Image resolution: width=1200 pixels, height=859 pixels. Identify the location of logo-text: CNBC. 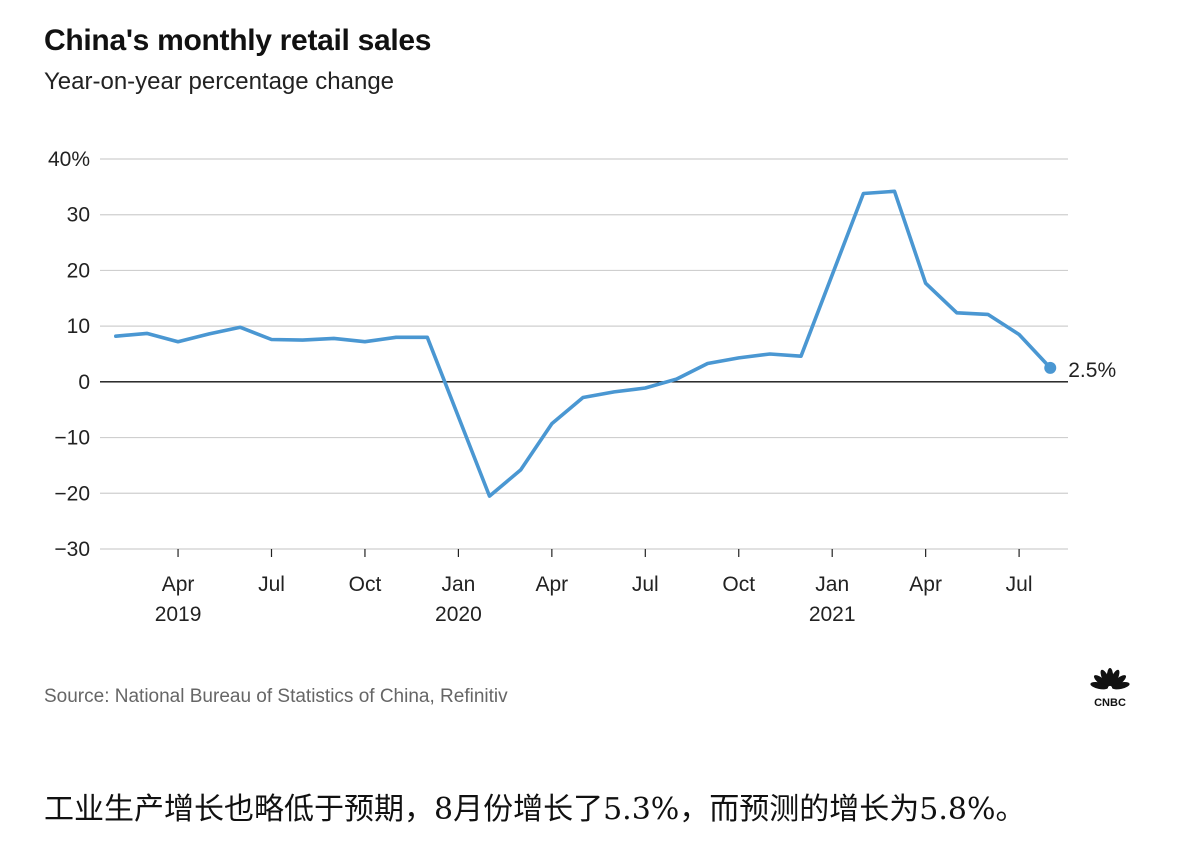
(1110, 702).